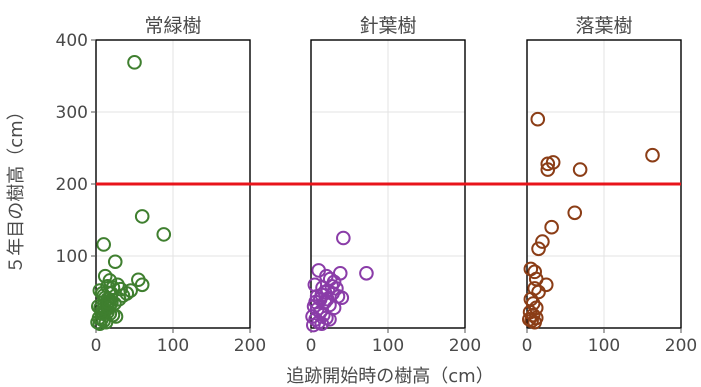 The height and width of the screenshot is (387, 701). I want to click on y-tick-label: 400, so click(72, 41).